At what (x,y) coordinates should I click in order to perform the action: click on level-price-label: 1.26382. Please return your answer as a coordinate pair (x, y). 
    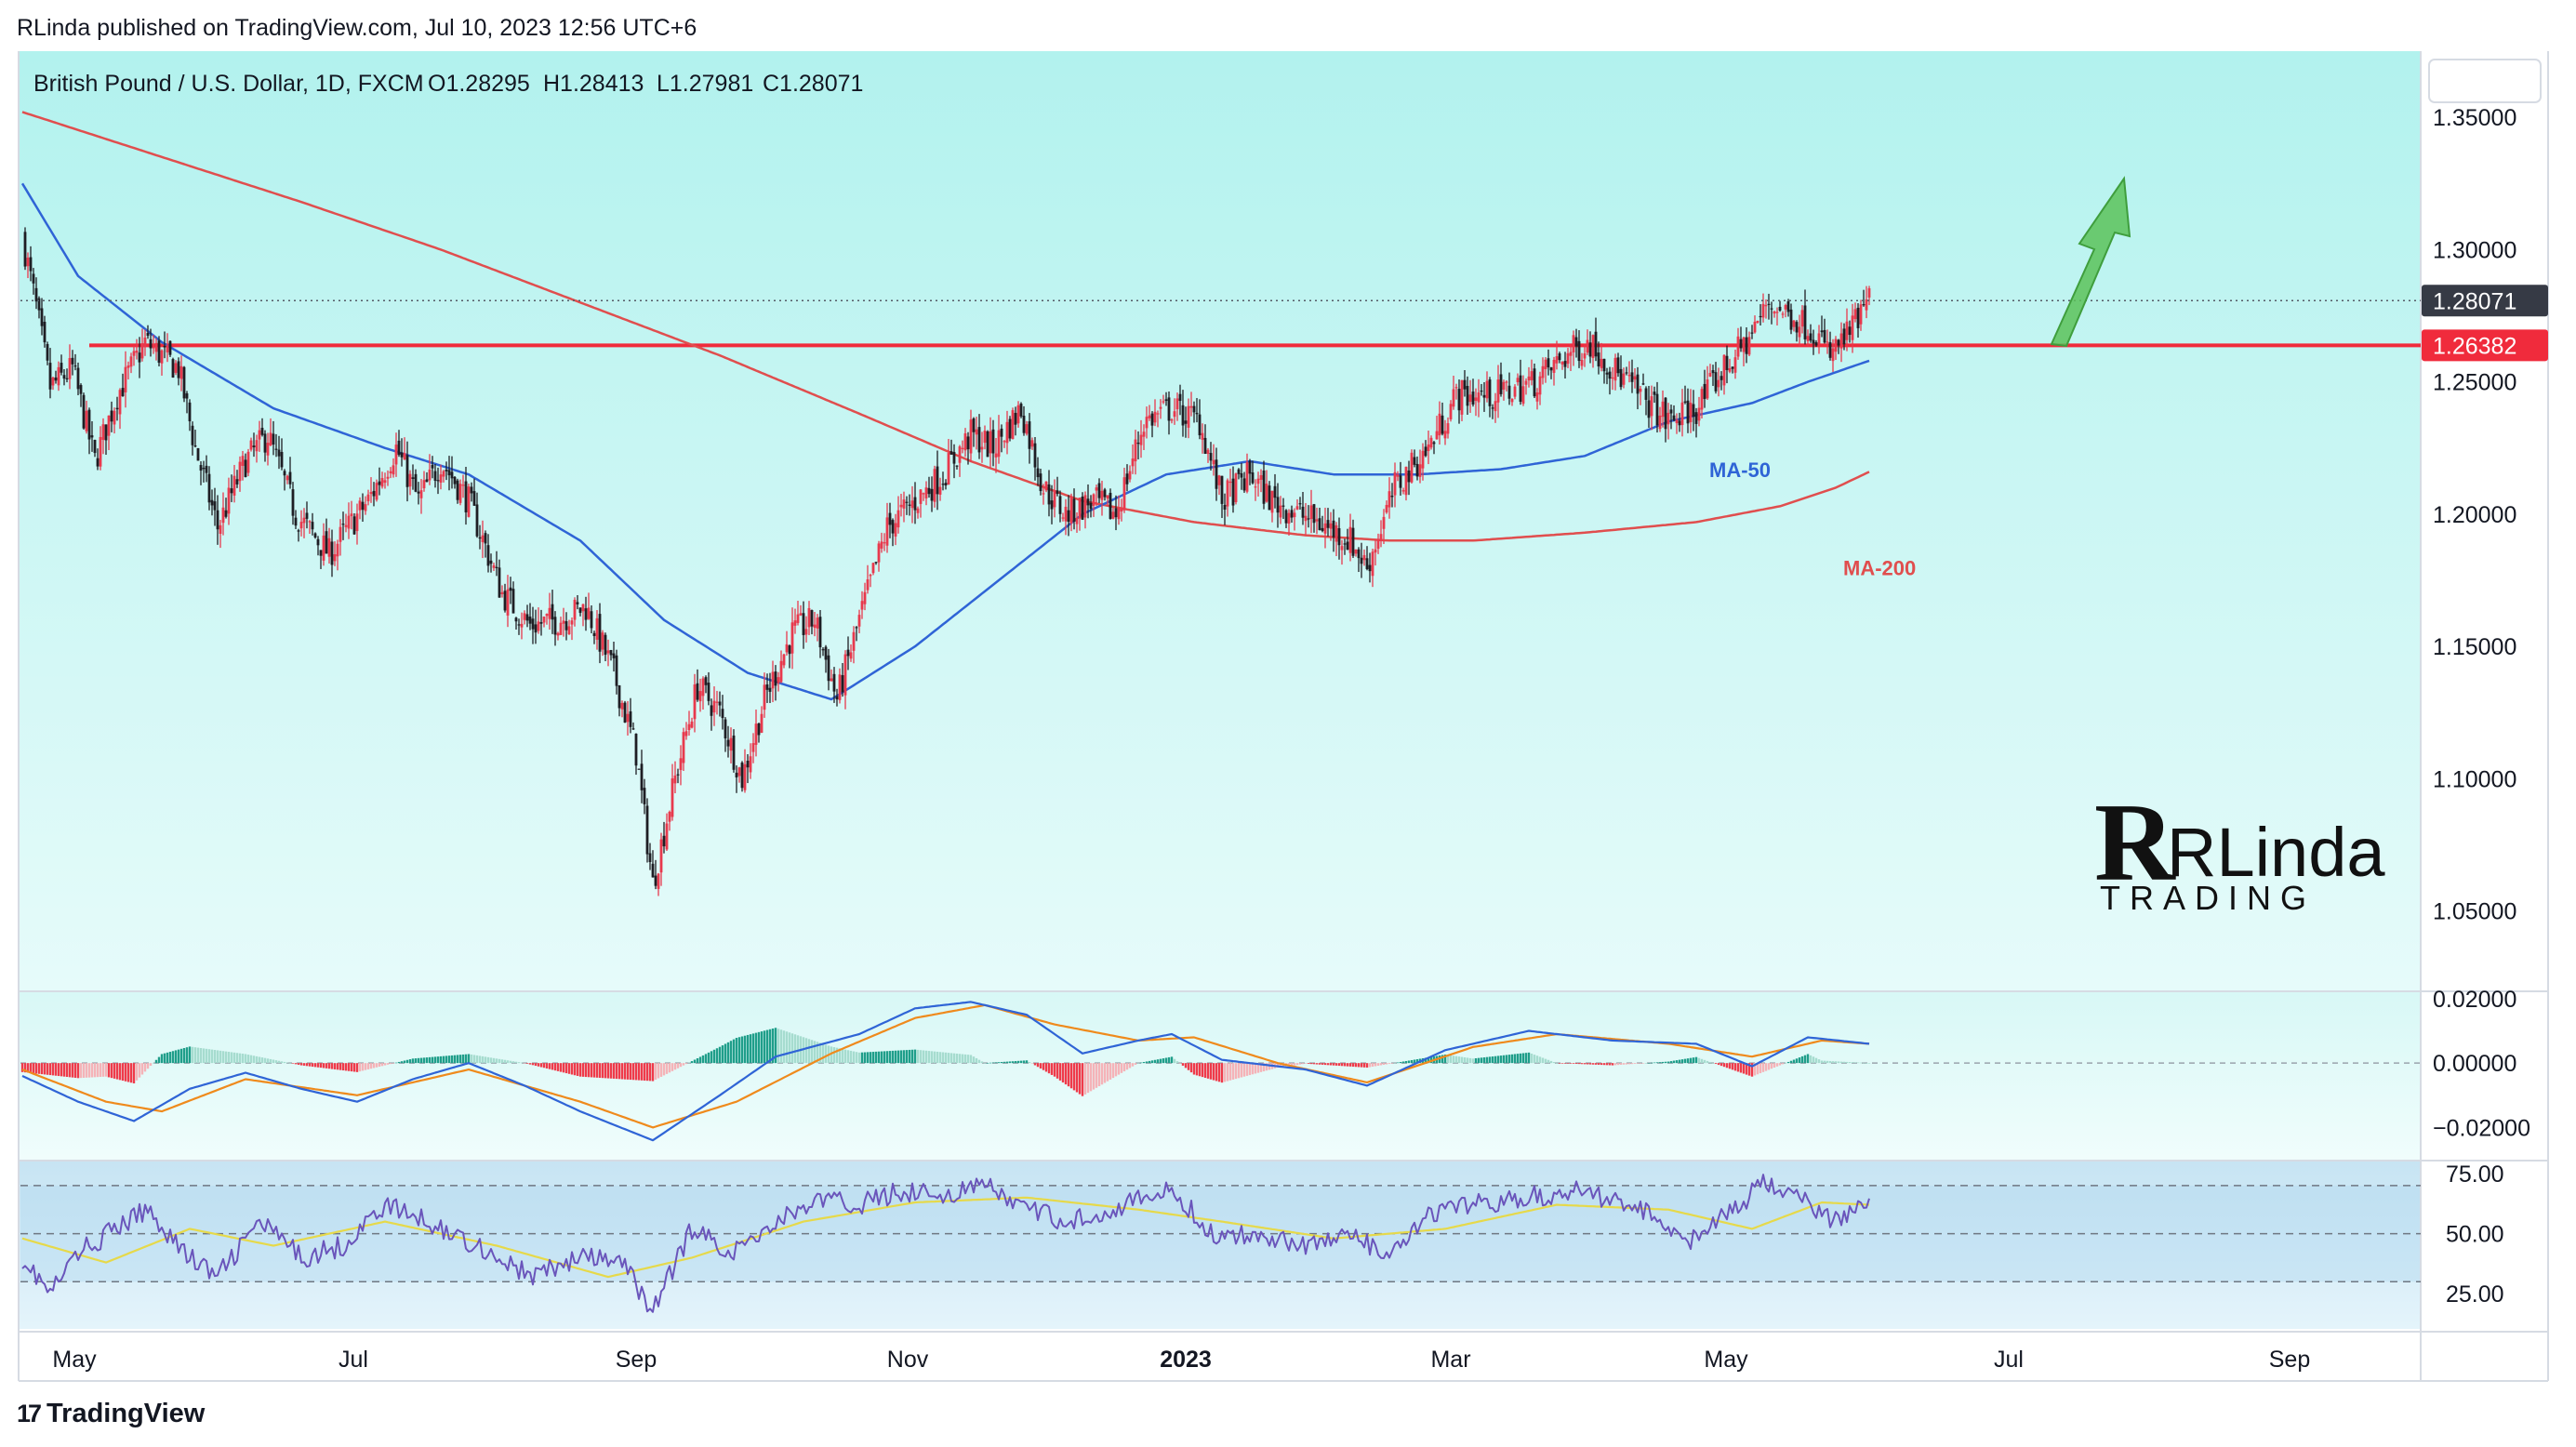
    Looking at the image, I should click on (2474, 346).